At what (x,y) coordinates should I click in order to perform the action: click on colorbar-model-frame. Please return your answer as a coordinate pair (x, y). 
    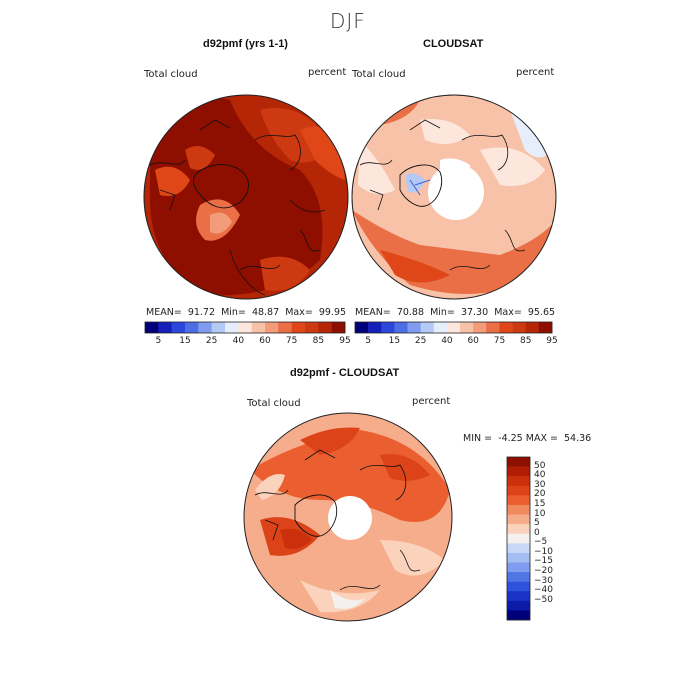
    Looking at the image, I should click on (245, 327).